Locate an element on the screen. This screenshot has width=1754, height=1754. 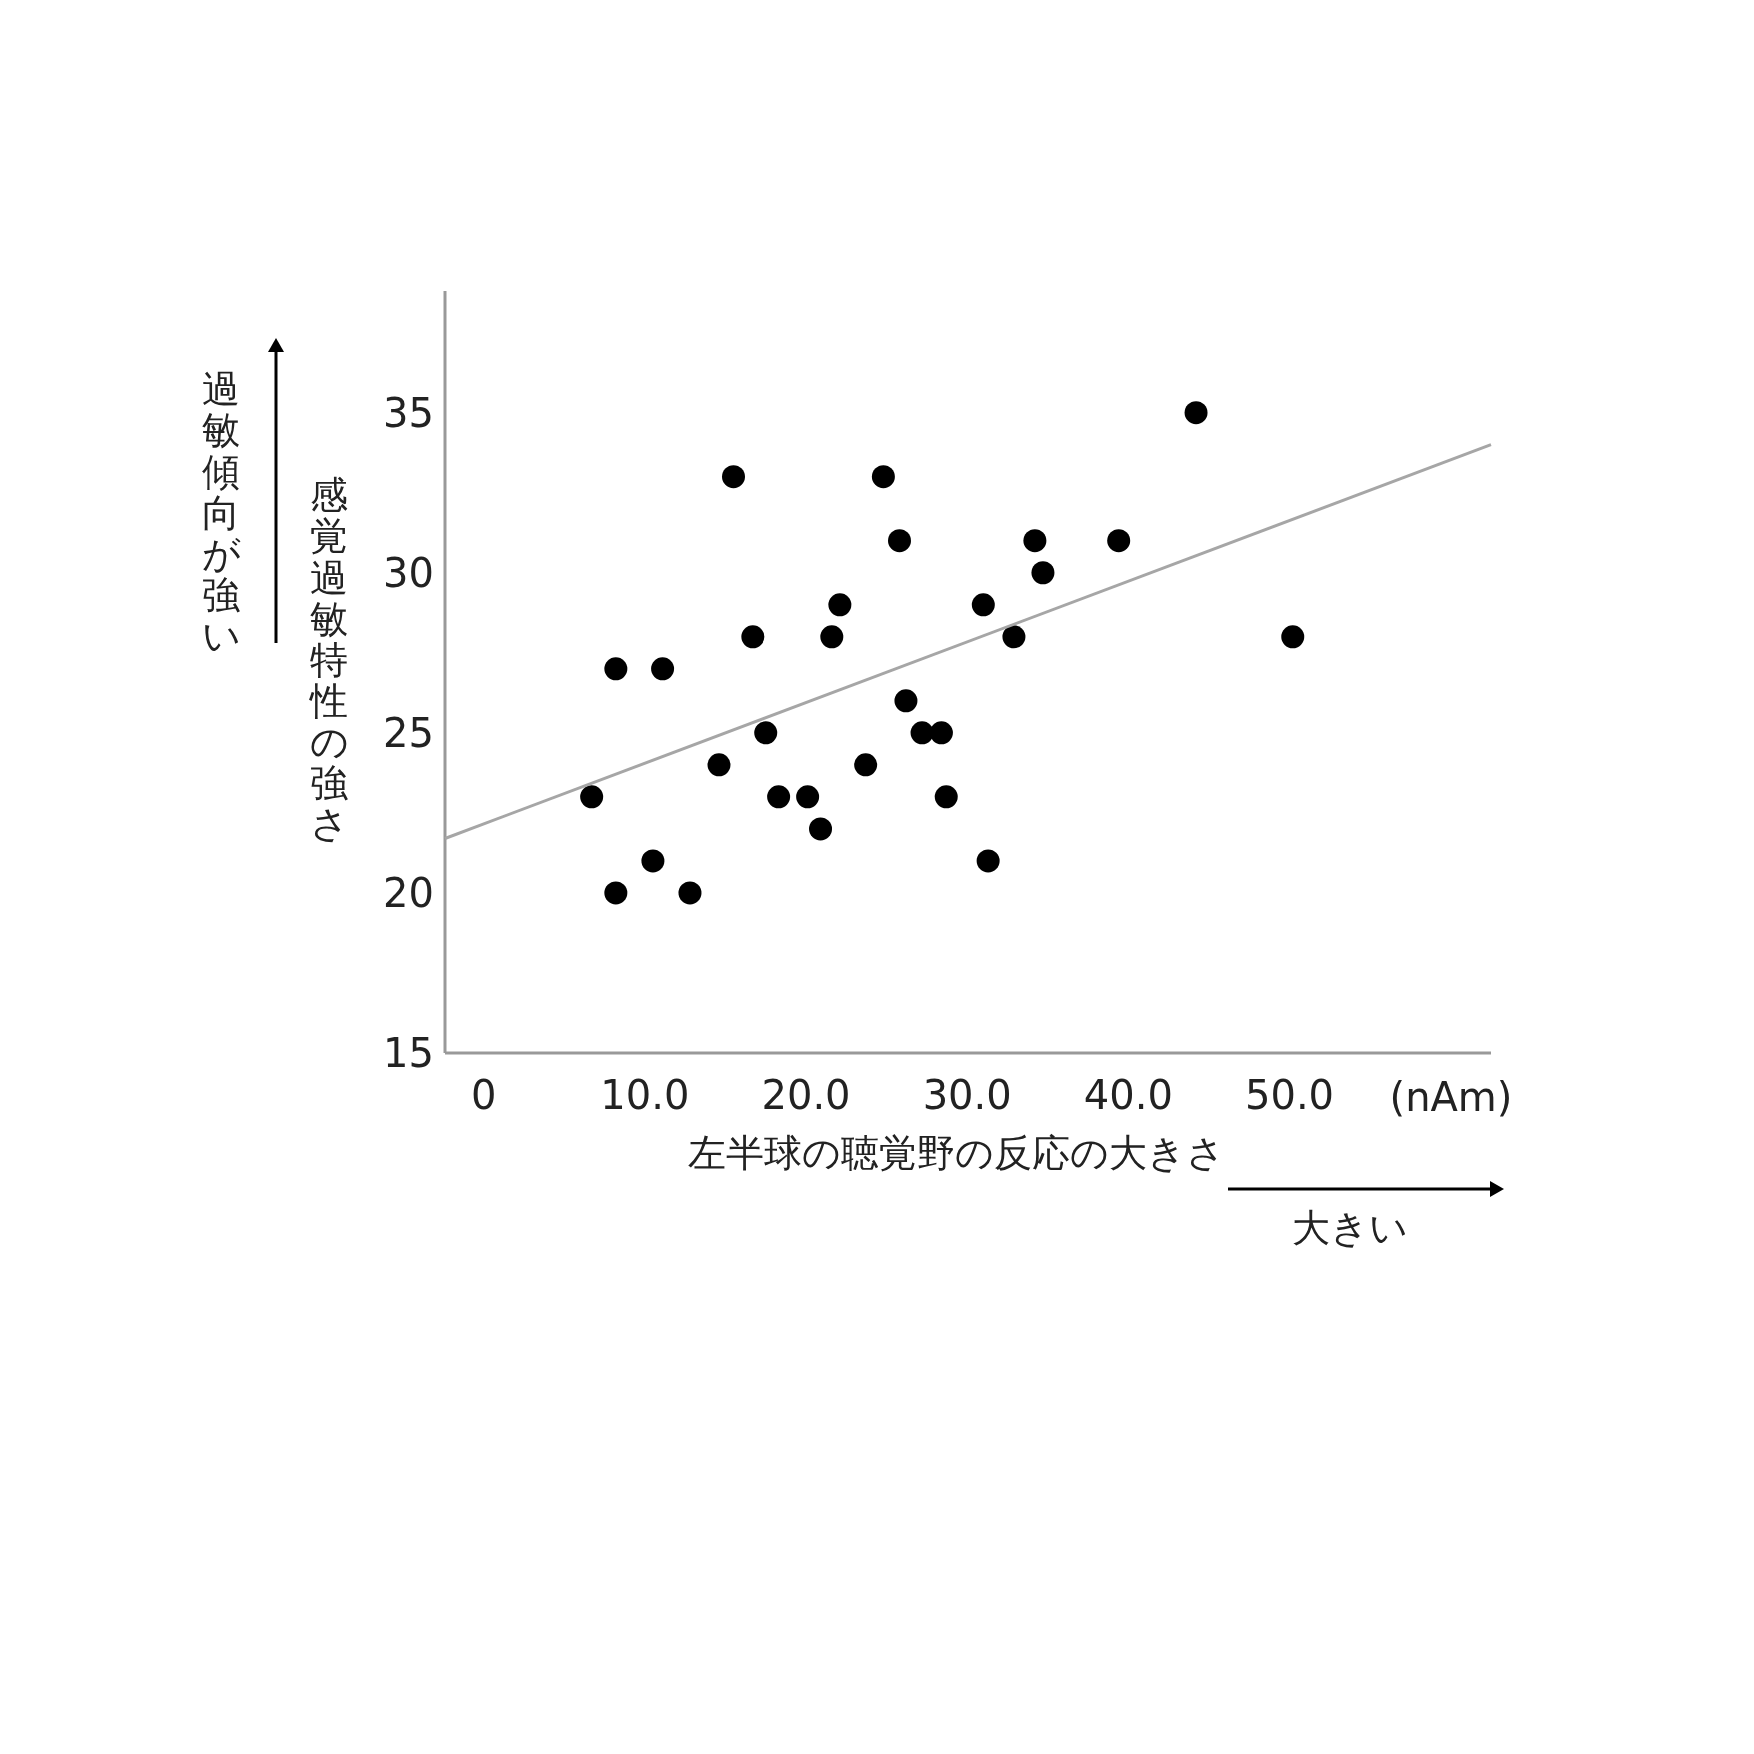
text: 過敏傾向が強い is located at coordinates (221, 512).